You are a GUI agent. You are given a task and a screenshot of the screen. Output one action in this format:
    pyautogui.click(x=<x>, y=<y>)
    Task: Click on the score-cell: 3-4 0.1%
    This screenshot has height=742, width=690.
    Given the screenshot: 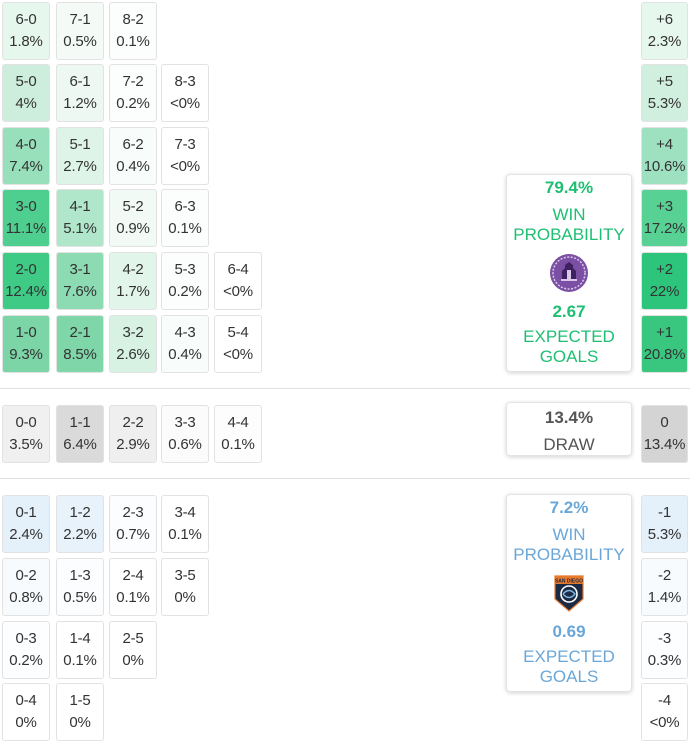 What is the action you would take?
    pyautogui.click(x=185, y=524)
    